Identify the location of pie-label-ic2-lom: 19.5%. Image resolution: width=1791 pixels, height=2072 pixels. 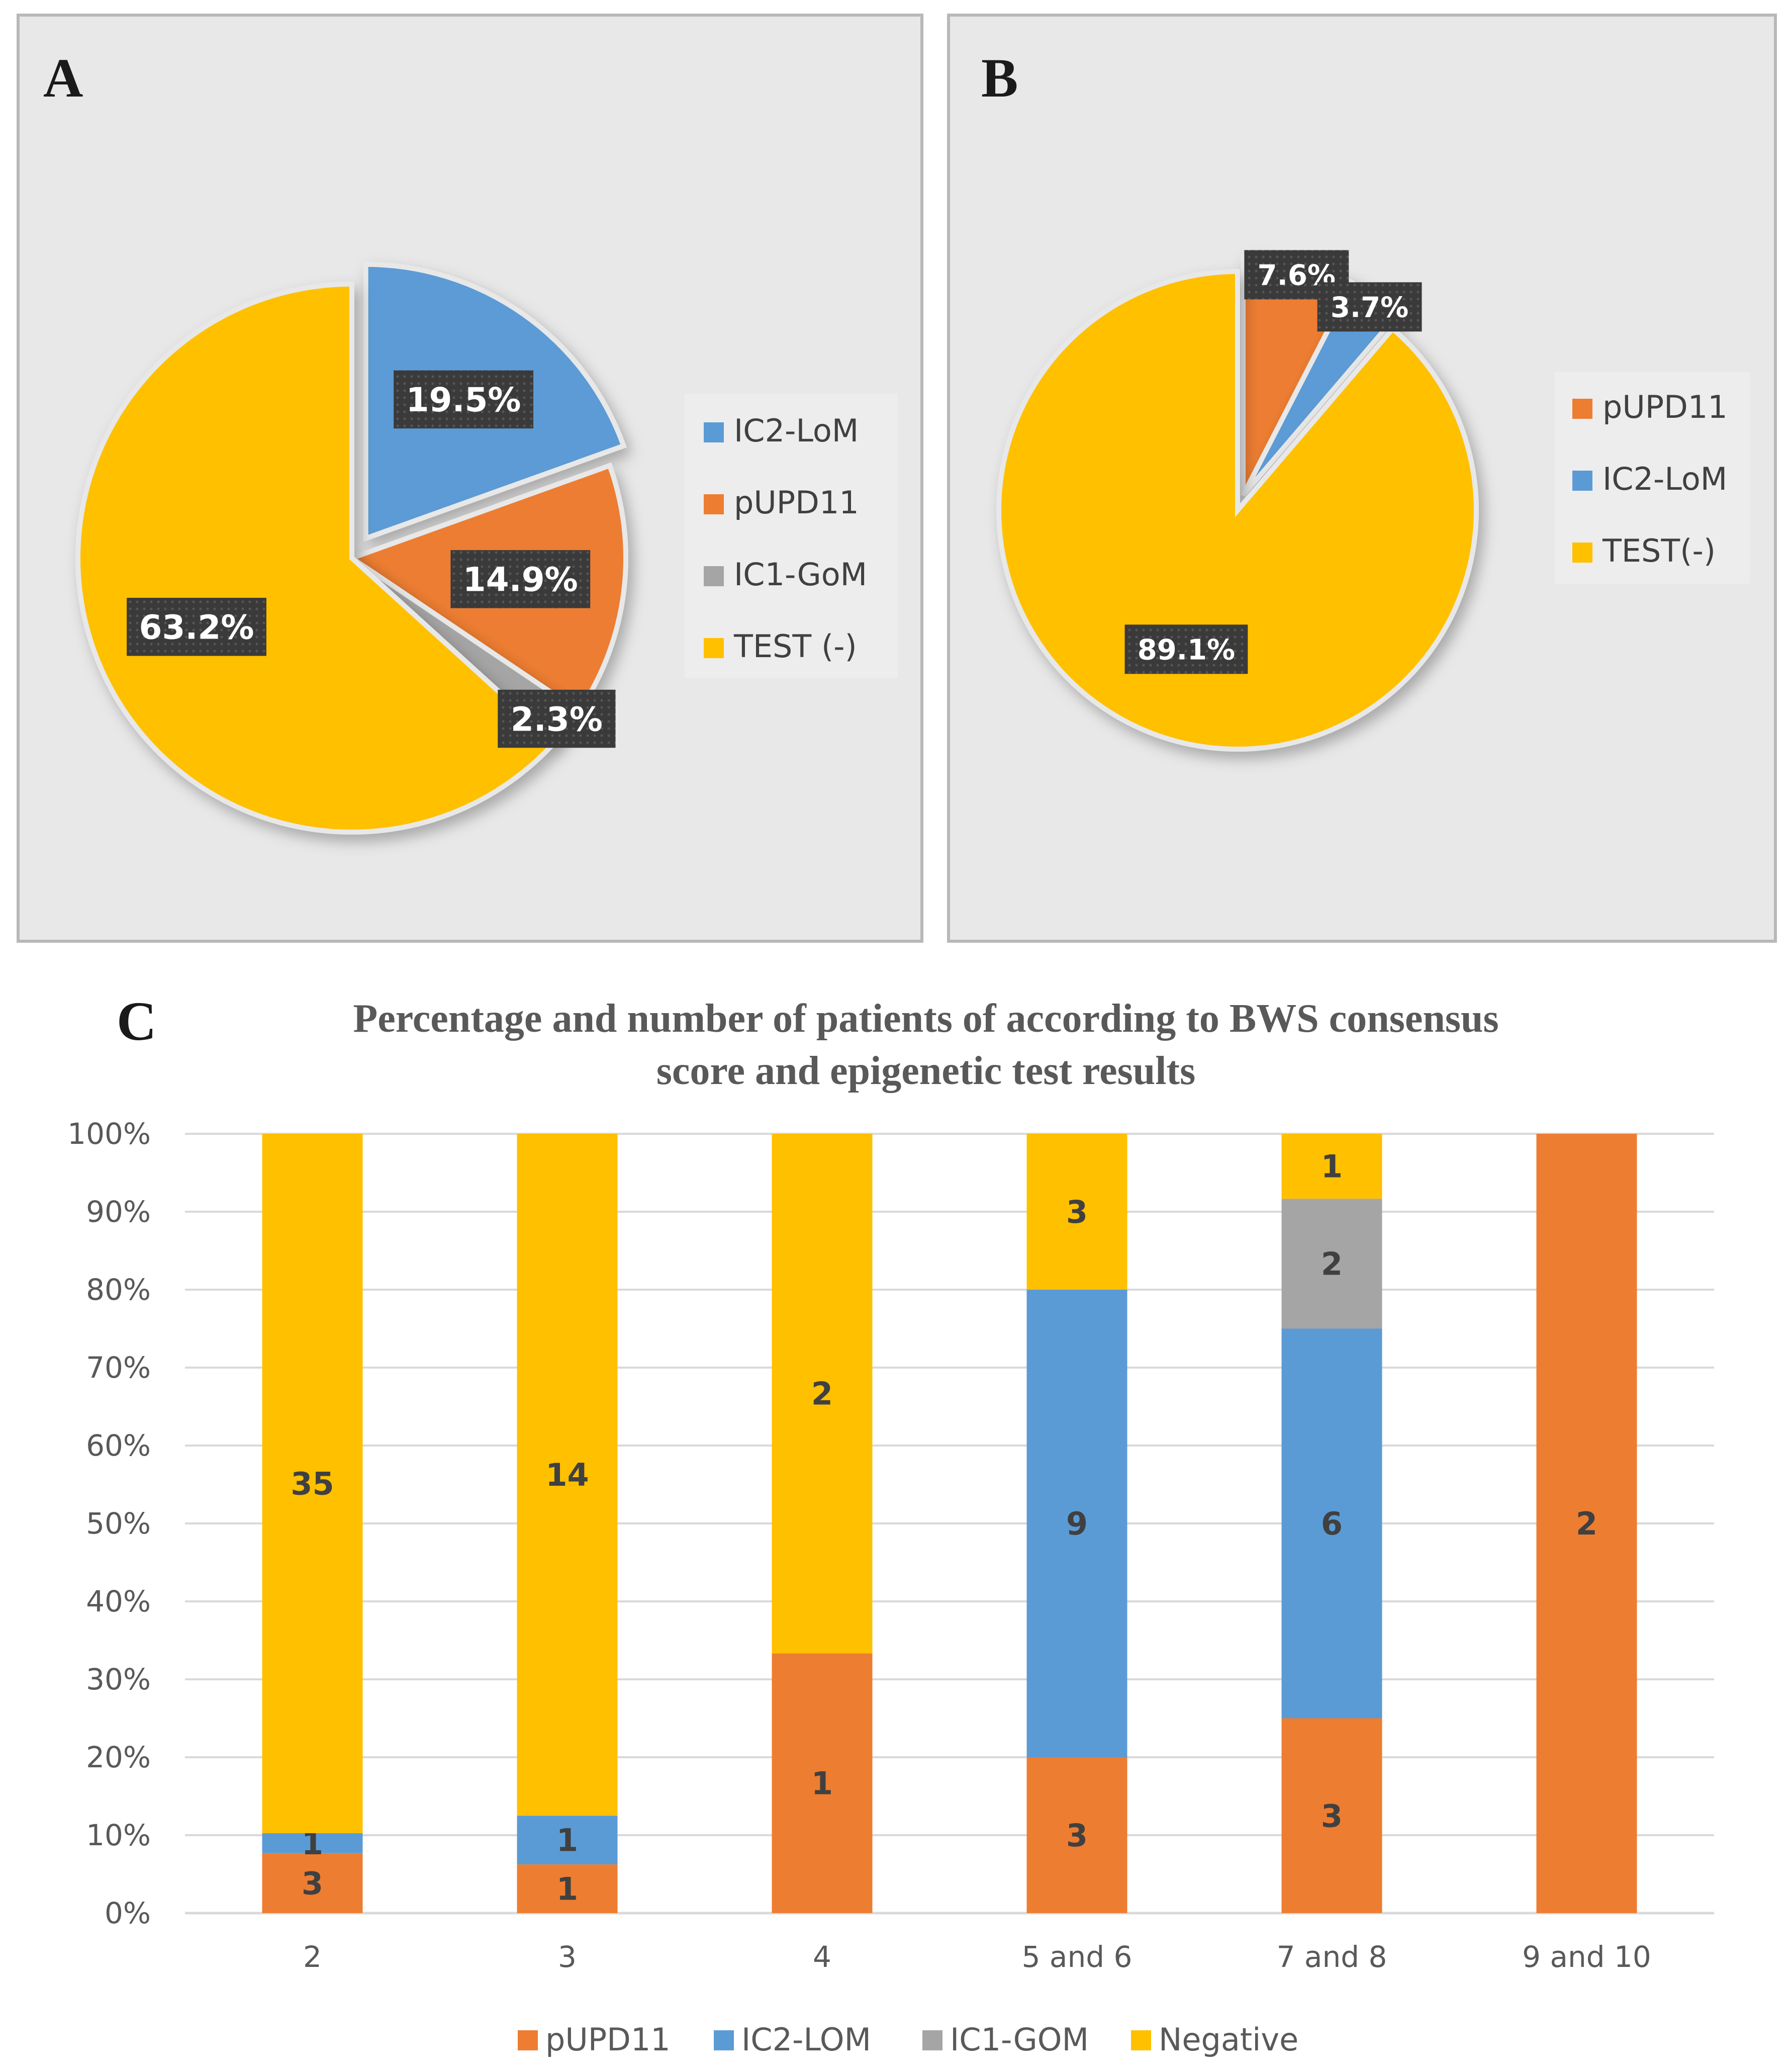
(463, 399).